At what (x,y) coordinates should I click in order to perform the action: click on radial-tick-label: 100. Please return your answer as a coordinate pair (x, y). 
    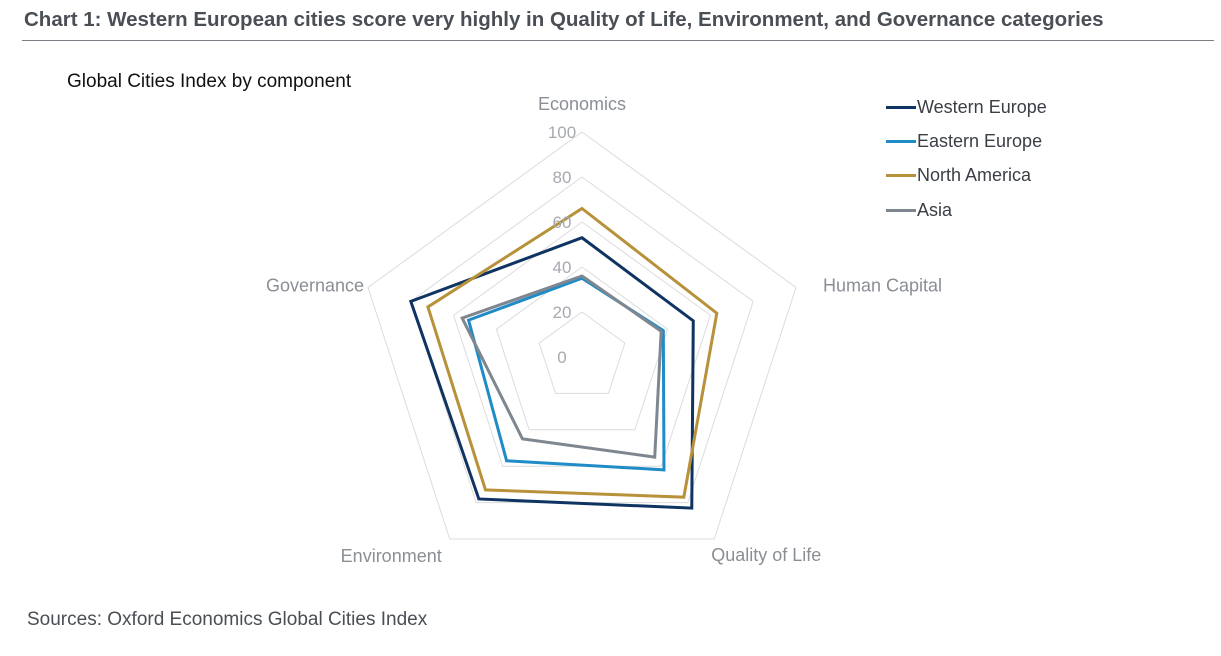
    Looking at the image, I should click on (562, 132).